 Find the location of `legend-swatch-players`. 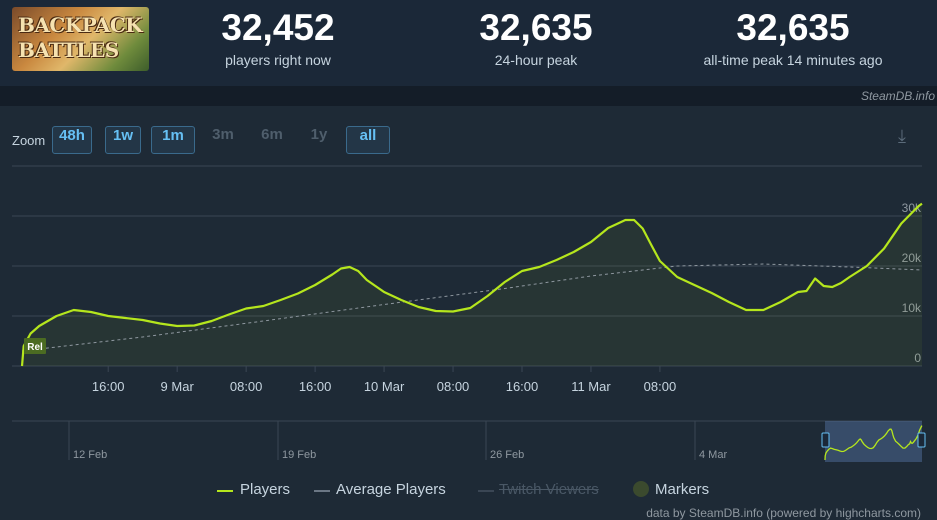

legend-swatch-players is located at coordinates (225, 491).